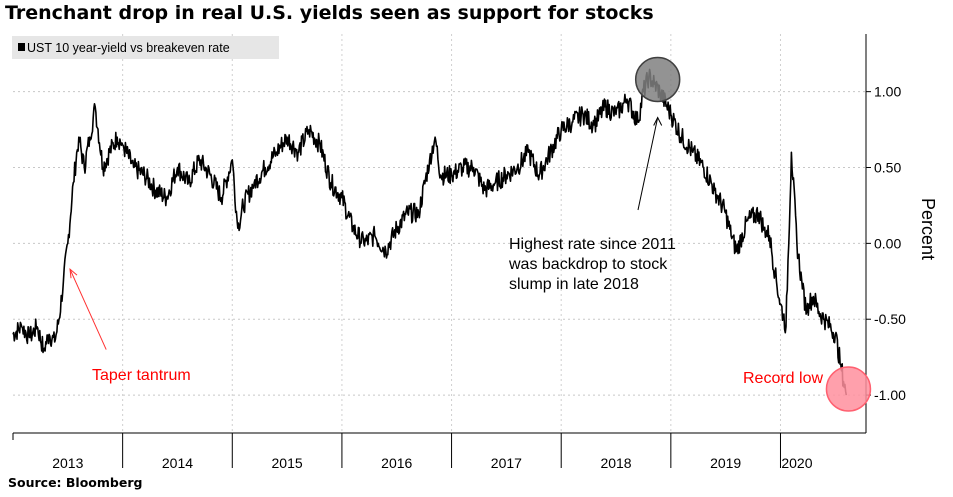  What do you see at coordinates (128, 48) in the screenshot?
I see `legend-label: UST 10 year-yield vs breakeven rate` at bounding box center [128, 48].